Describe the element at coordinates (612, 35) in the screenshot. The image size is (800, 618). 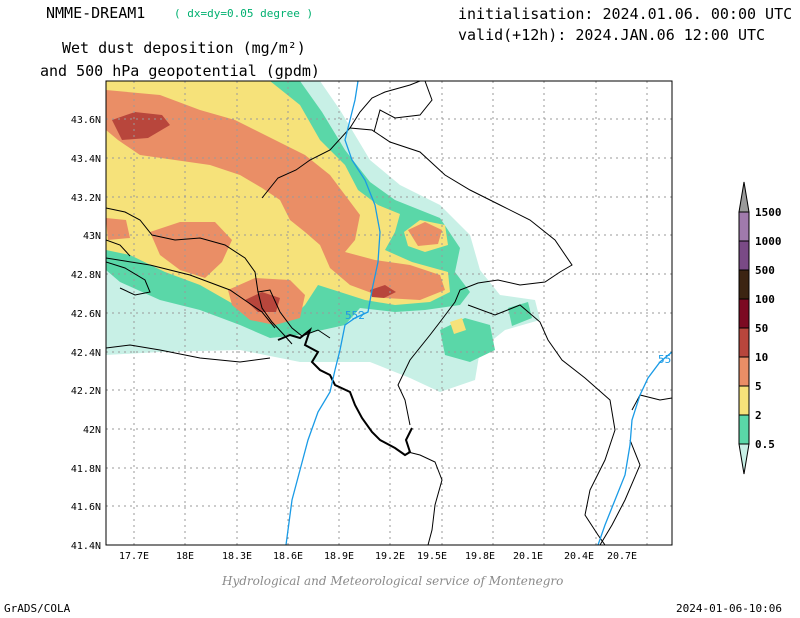
I see `valid-time: valid(+12h): 2024.JAN.06 12:00 UTC` at that location.